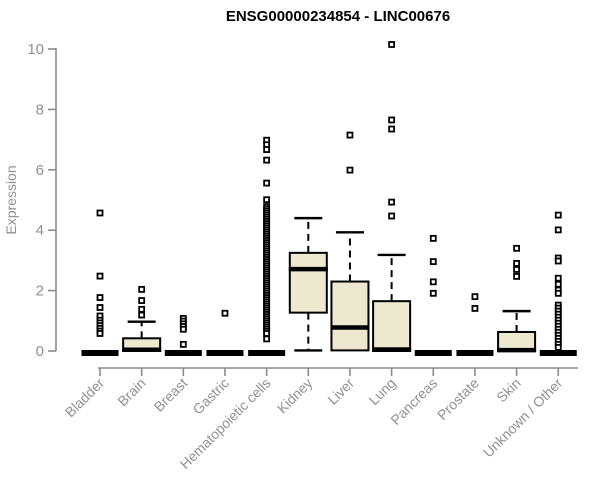  Describe the element at coordinates (40, 170) in the screenshot. I see `y-tick-label: 6` at that location.